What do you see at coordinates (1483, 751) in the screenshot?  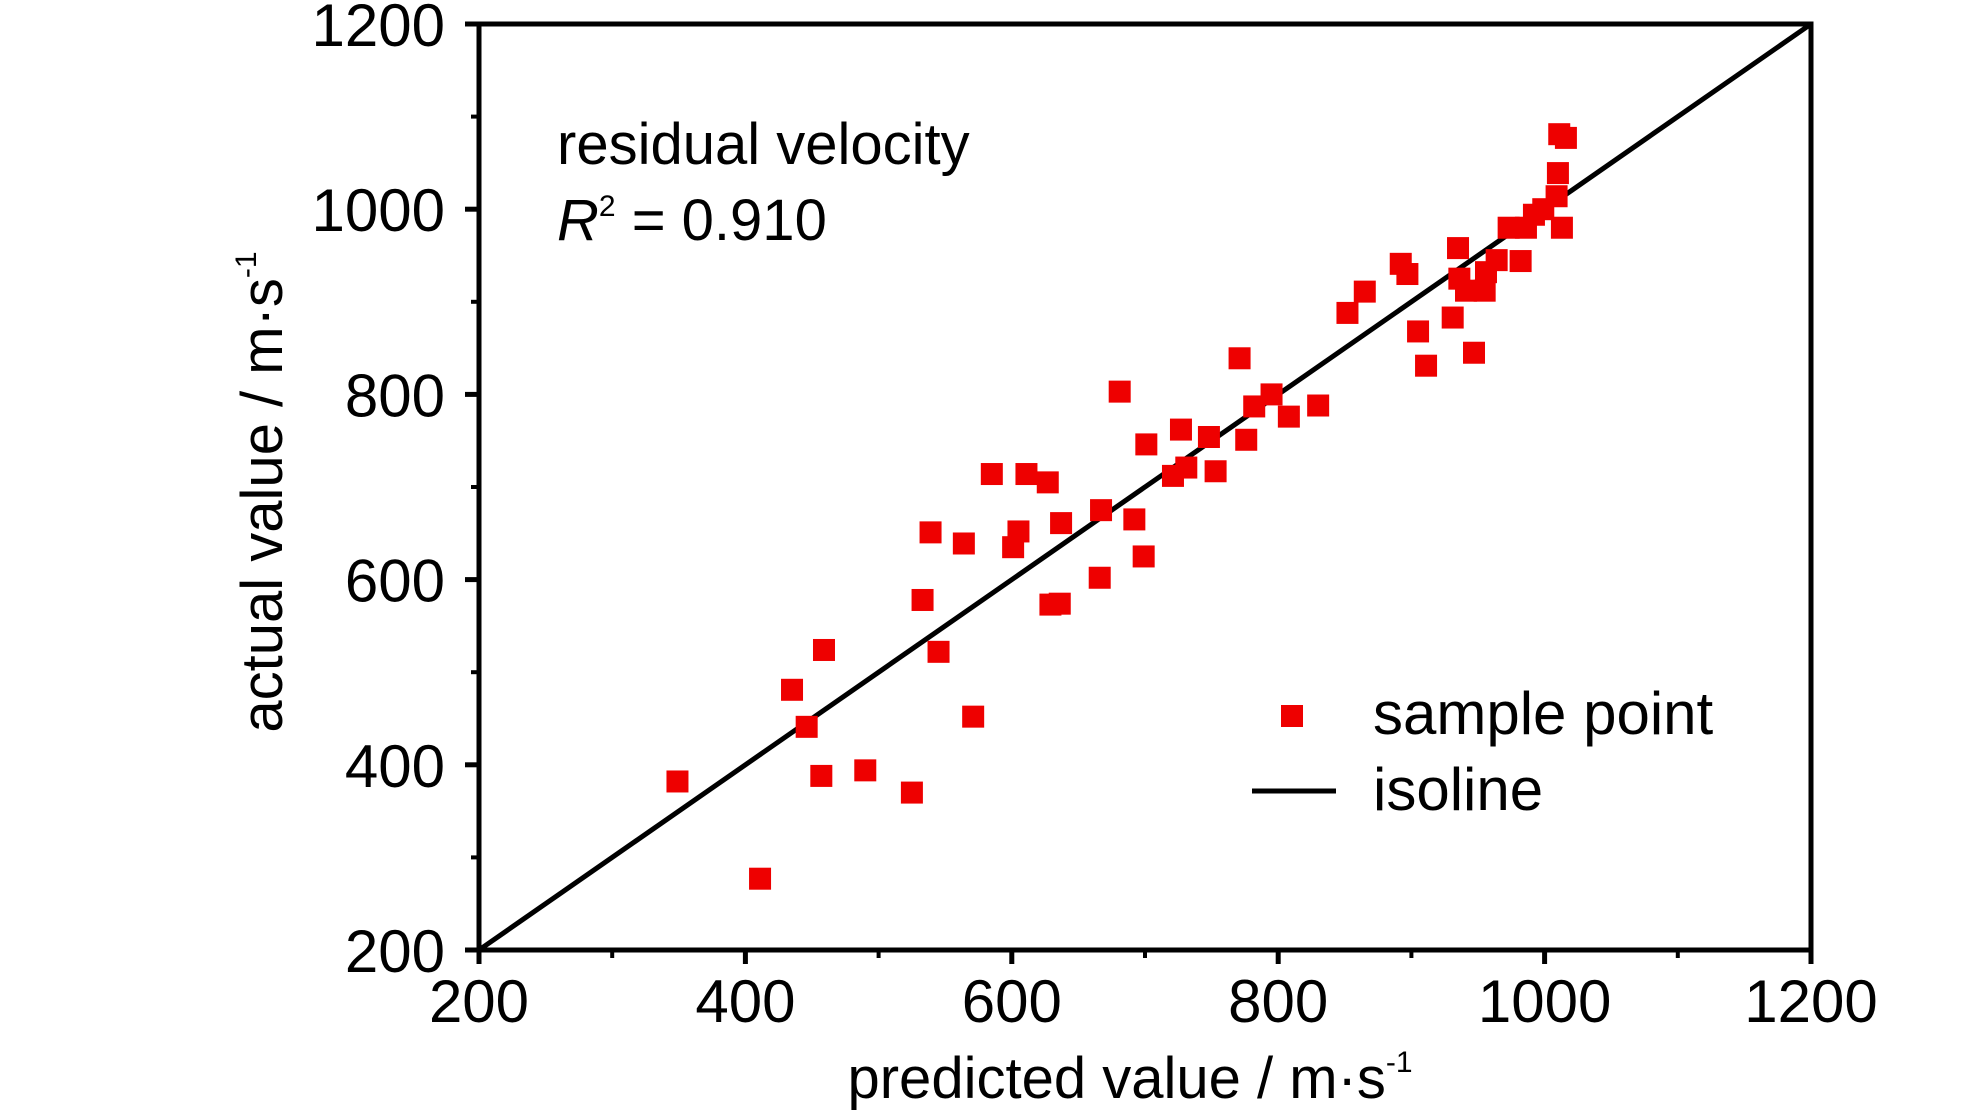 I see `legend: sample point isoline` at bounding box center [1483, 751].